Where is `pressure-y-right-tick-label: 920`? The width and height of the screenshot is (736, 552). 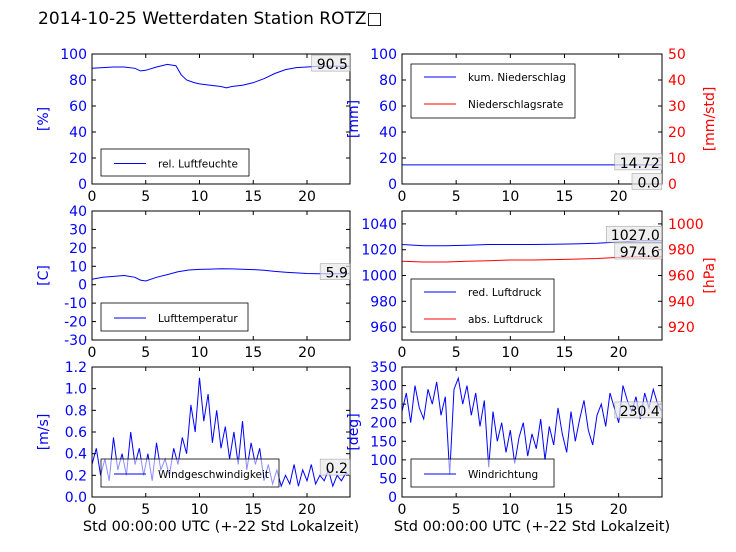 pressure-y-right-tick-label: 920 is located at coordinates (681, 328).